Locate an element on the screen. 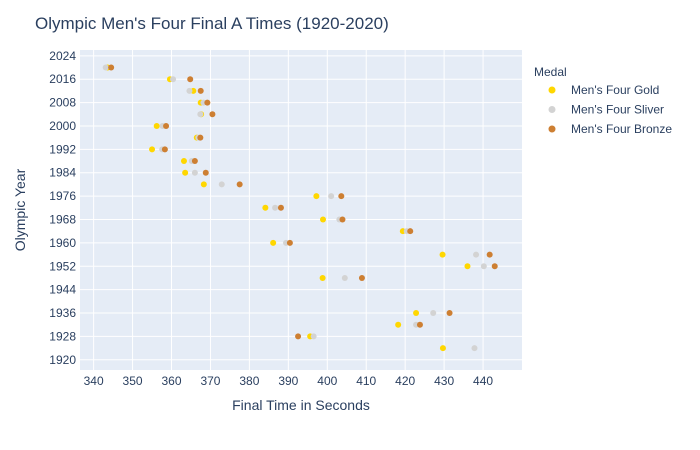 The image size is (700, 450). y-tick-label: 1992 is located at coordinates (62, 149).